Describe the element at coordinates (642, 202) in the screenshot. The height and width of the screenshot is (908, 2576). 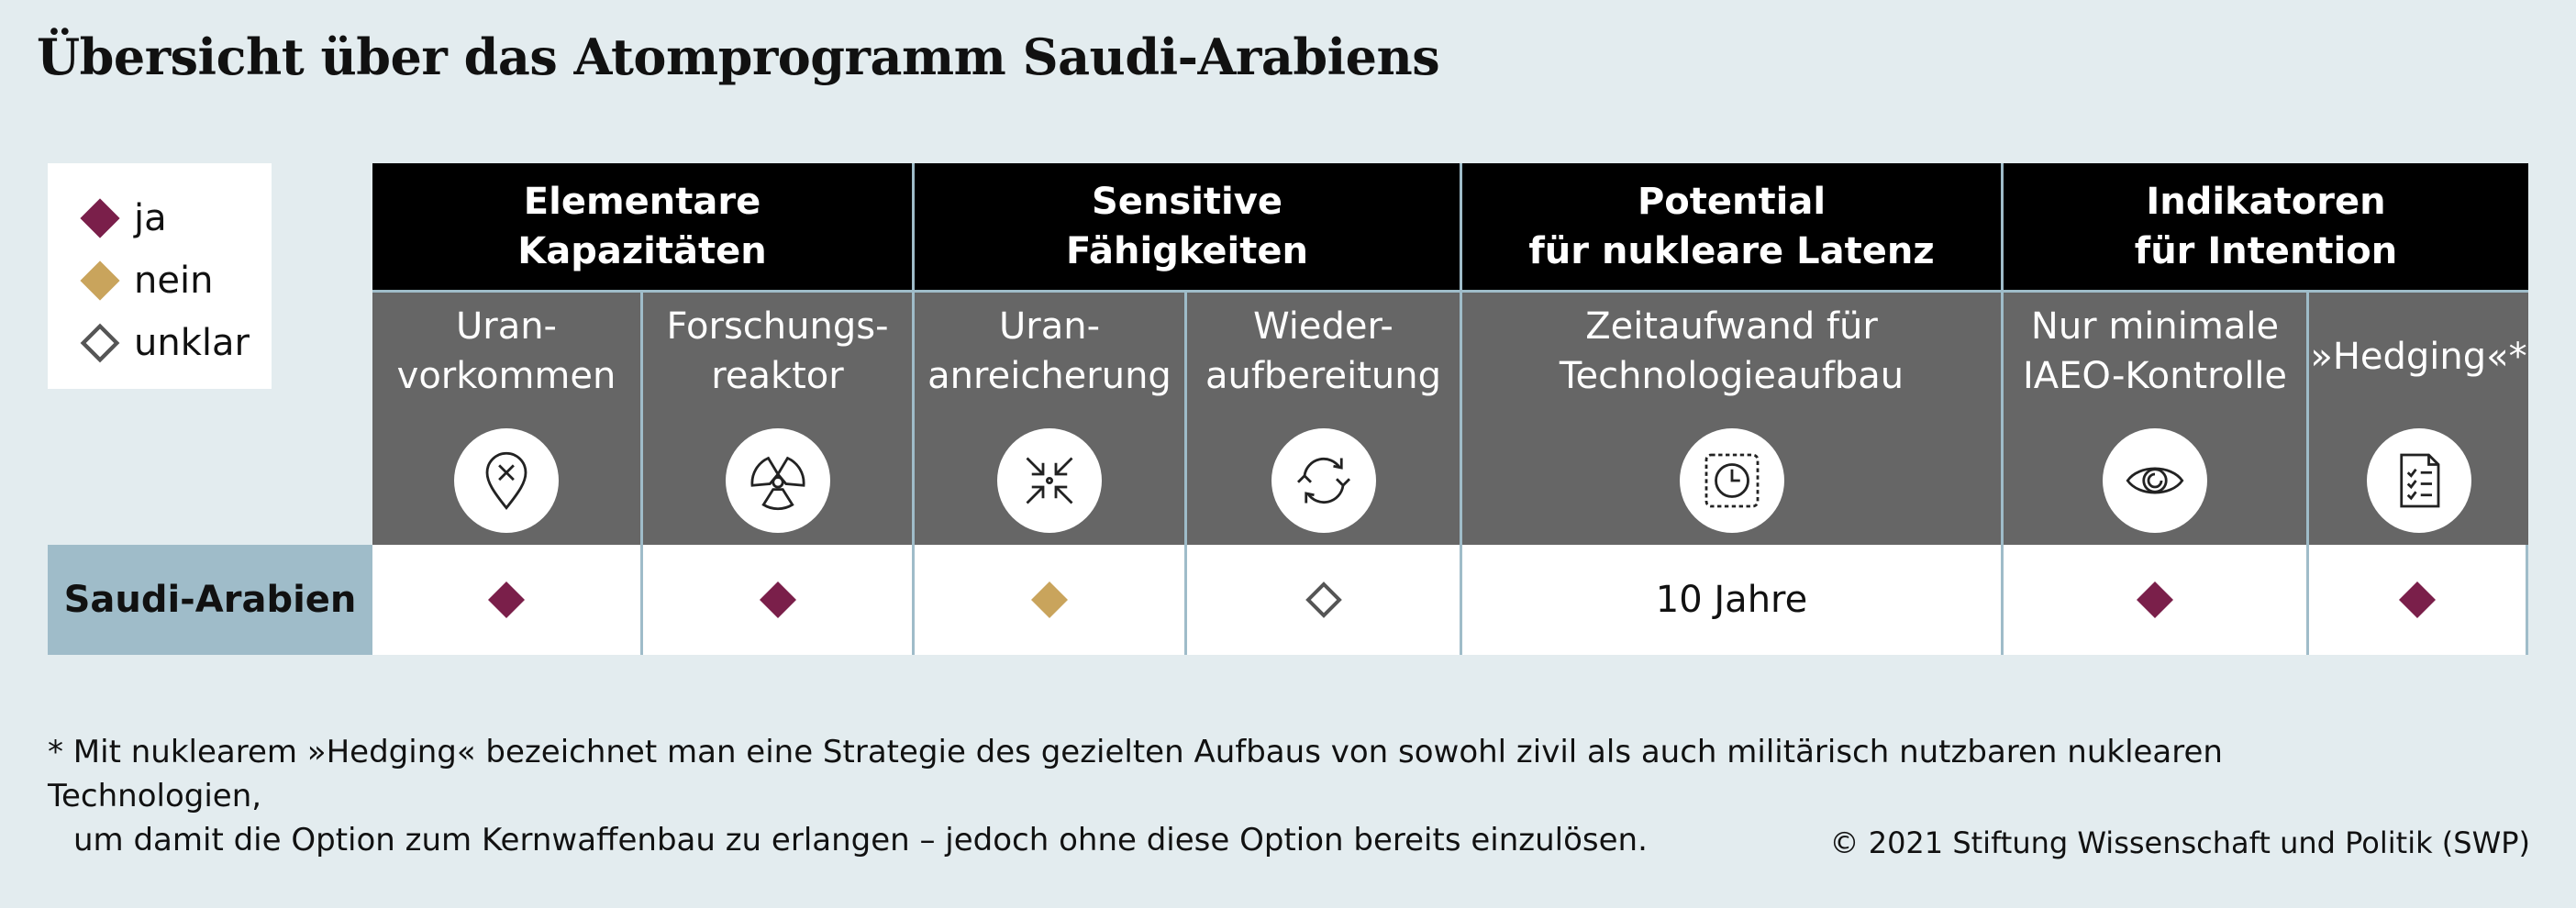
I see `group-header-line1: Elementare` at that location.